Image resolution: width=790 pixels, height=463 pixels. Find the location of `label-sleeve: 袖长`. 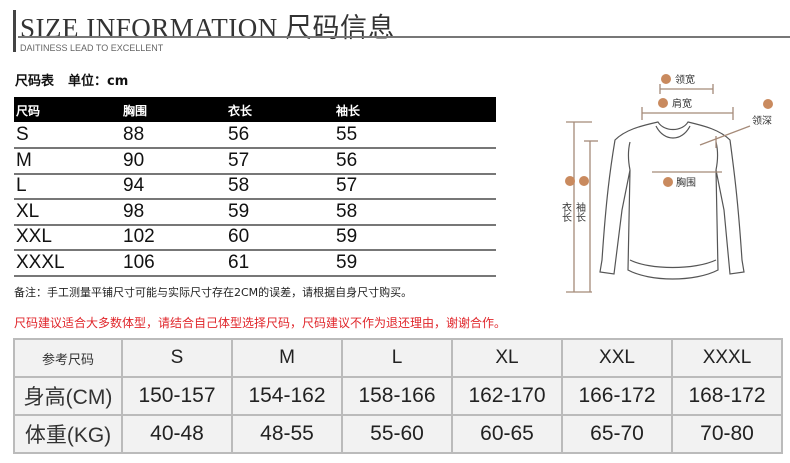

label-sleeve: 袖长 is located at coordinates (580, 211).